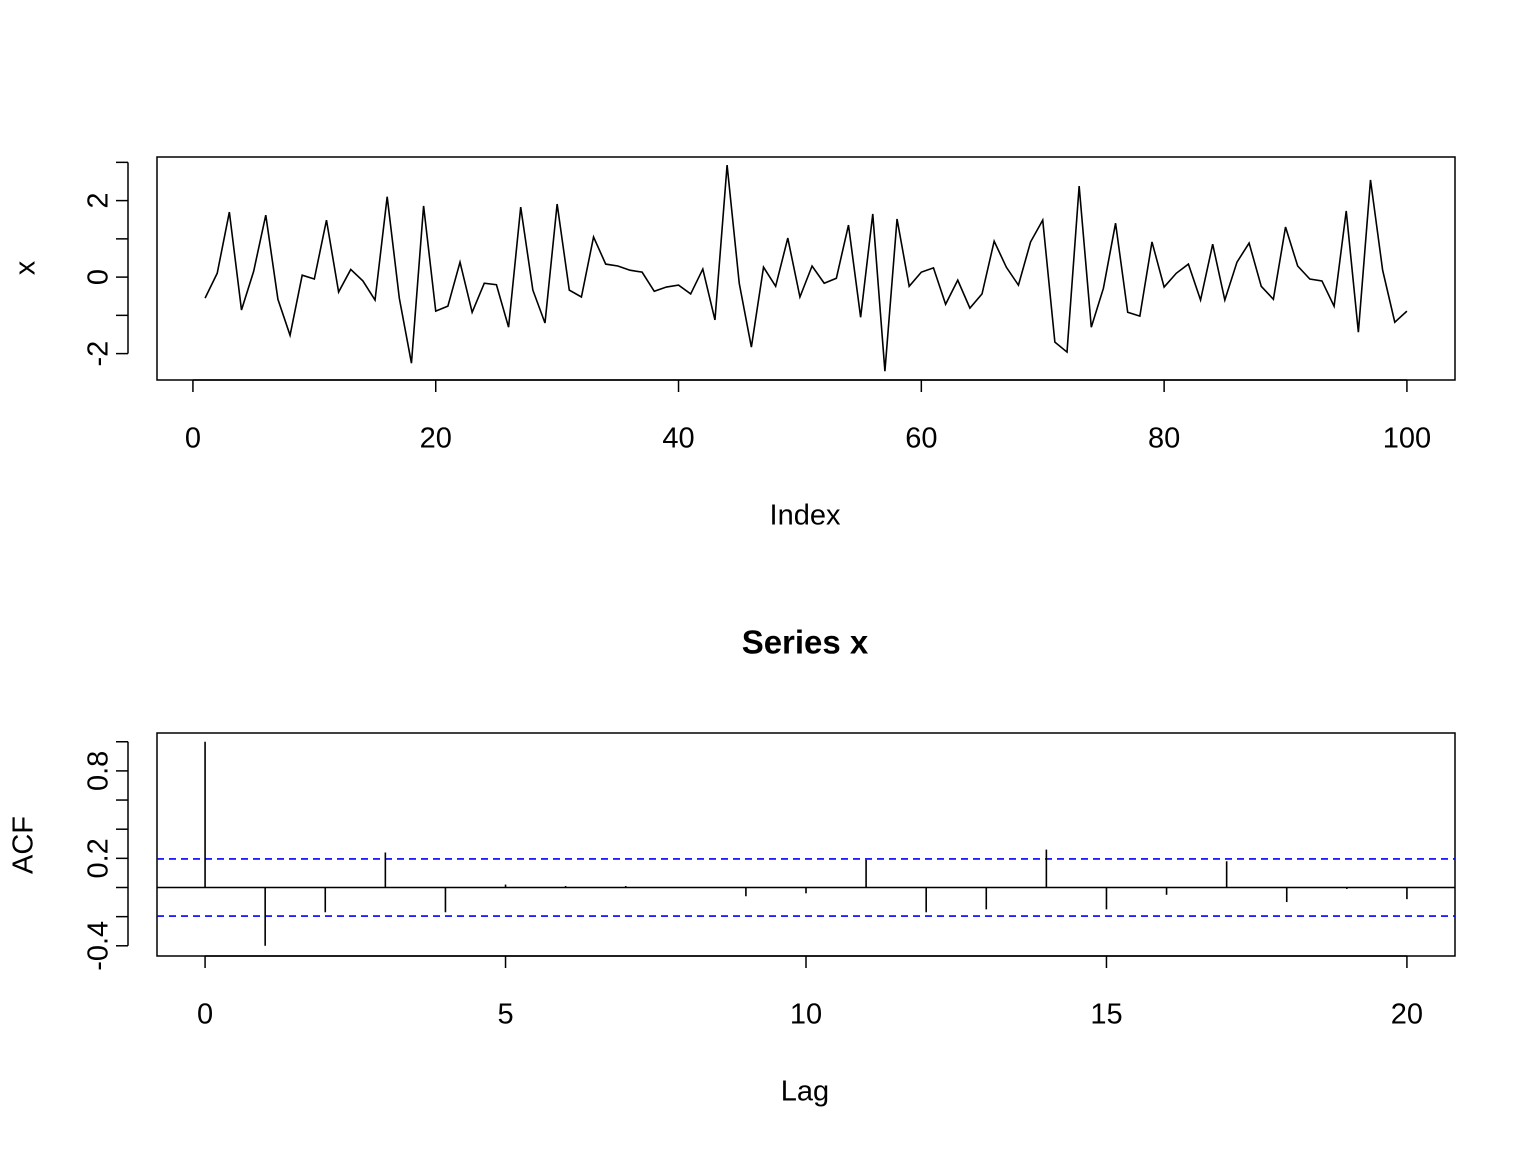 The height and width of the screenshot is (1152, 1536). I want to click on x-tick-label: 100, so click(1407, 439).